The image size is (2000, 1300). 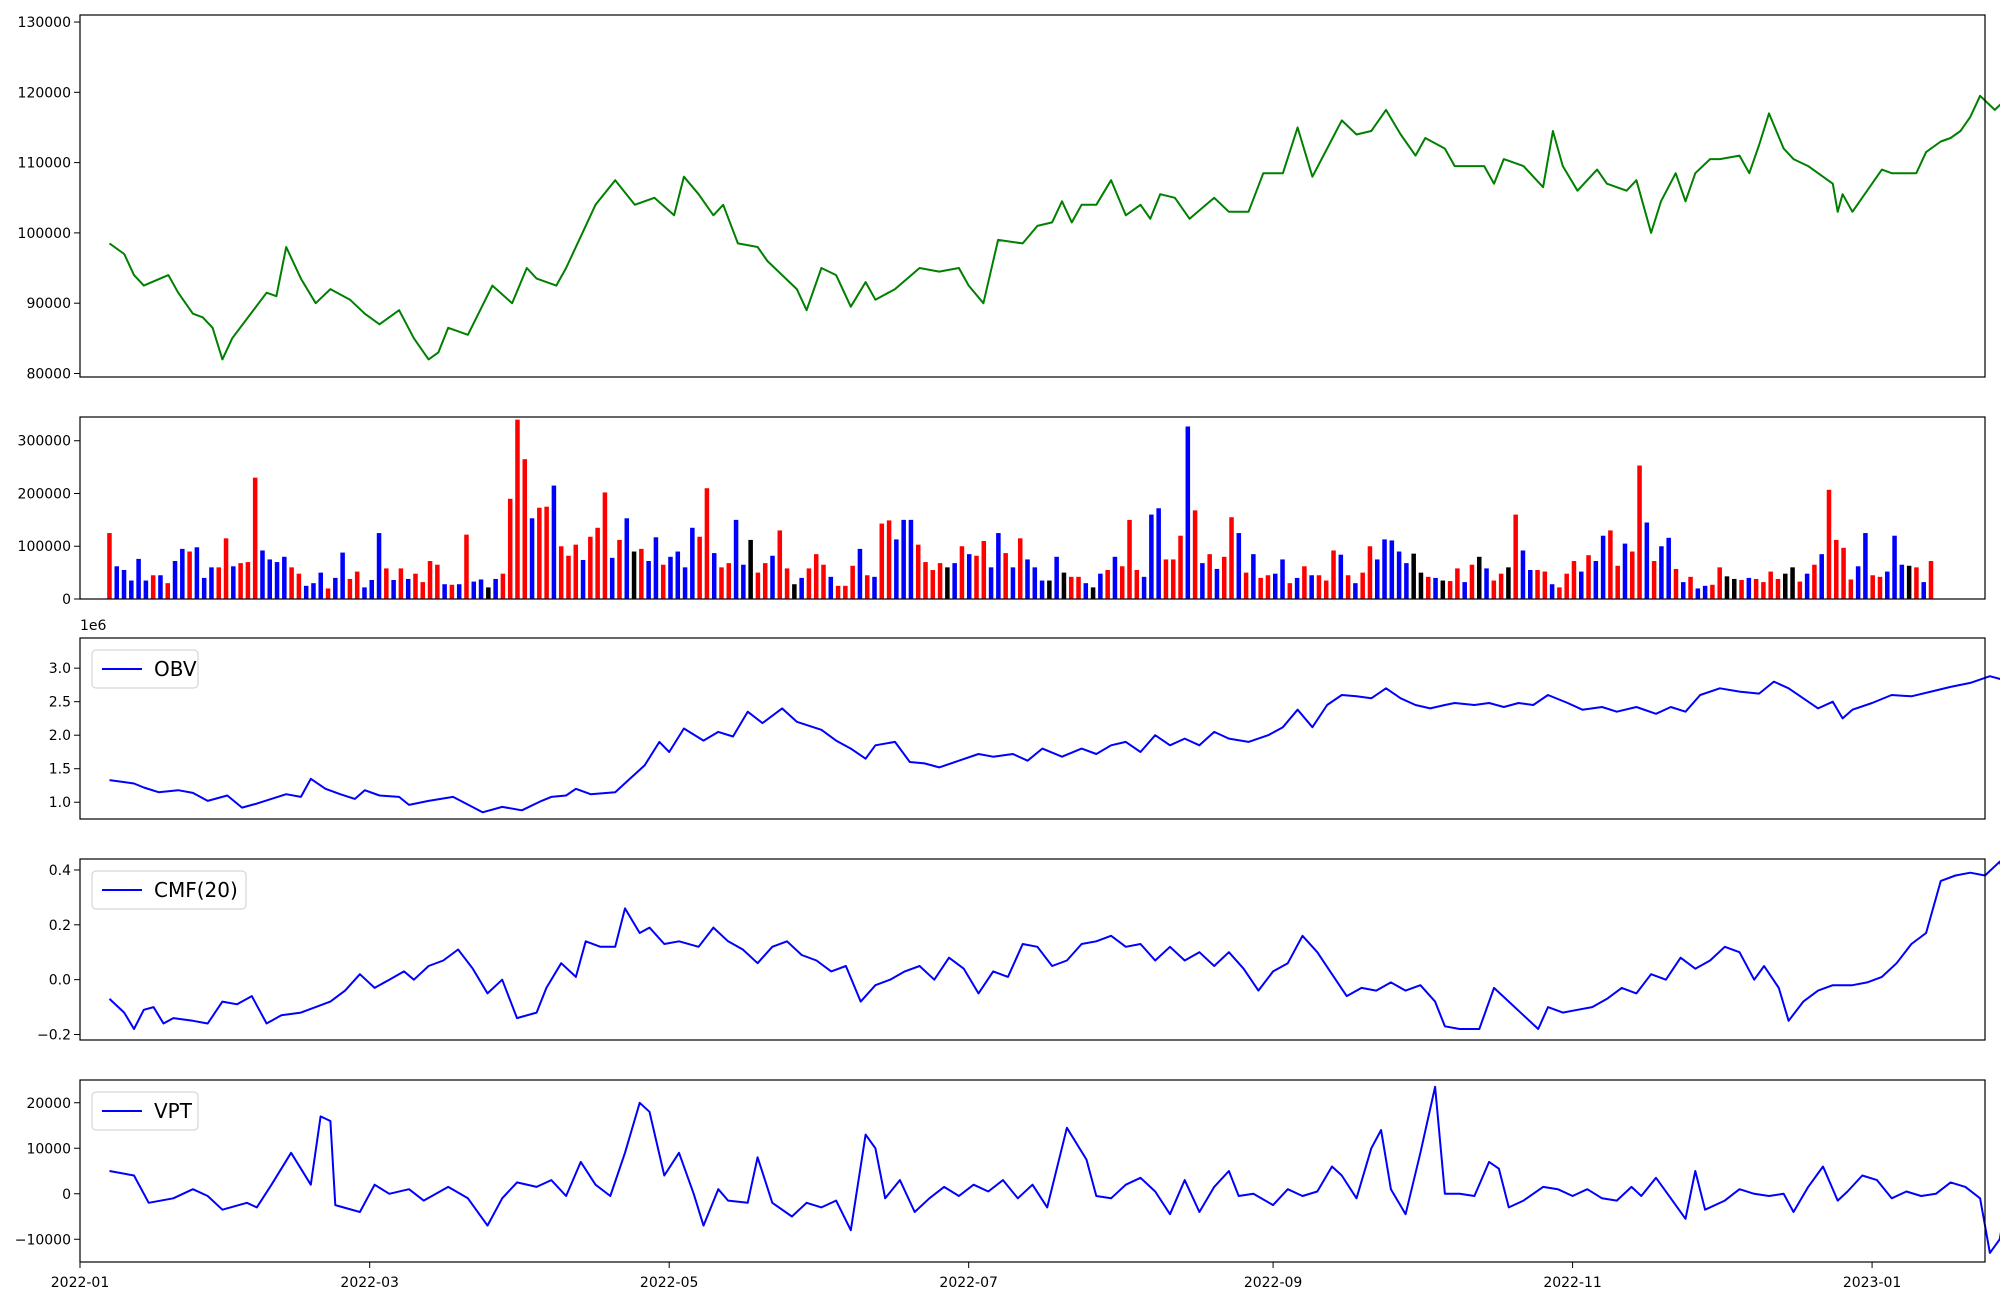 What do you see at coordinates (60, 770) in the screenshot?
I see `obv-ytick-label: 1.5` at bounding box center [60, 770].